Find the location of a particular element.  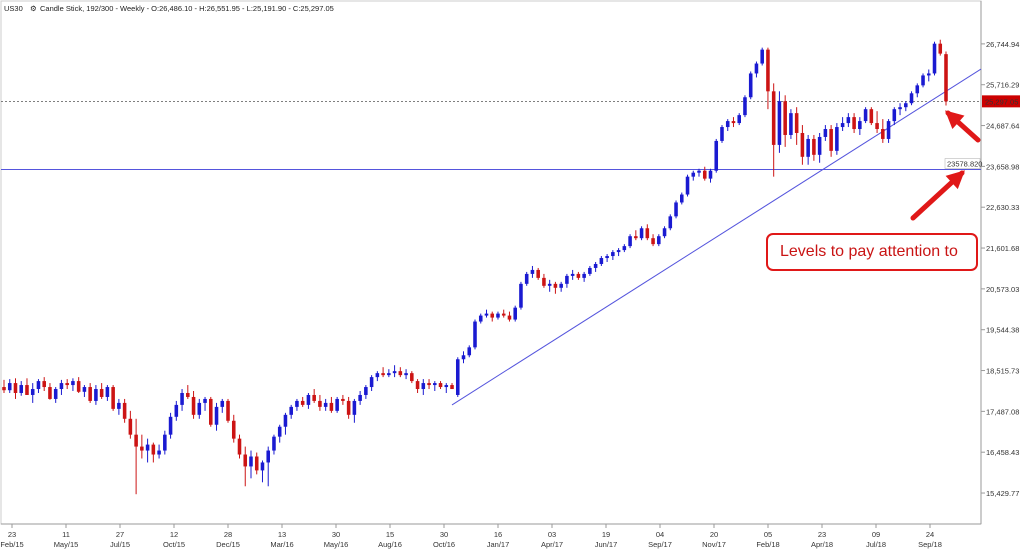

x-tick-day: 15 is located at coordinates (390, 534).